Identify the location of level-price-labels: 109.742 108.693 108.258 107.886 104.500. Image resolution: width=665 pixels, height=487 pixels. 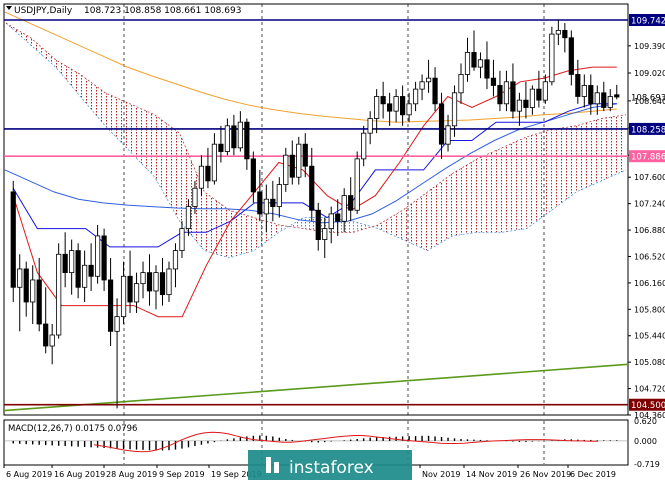
(647, 212).